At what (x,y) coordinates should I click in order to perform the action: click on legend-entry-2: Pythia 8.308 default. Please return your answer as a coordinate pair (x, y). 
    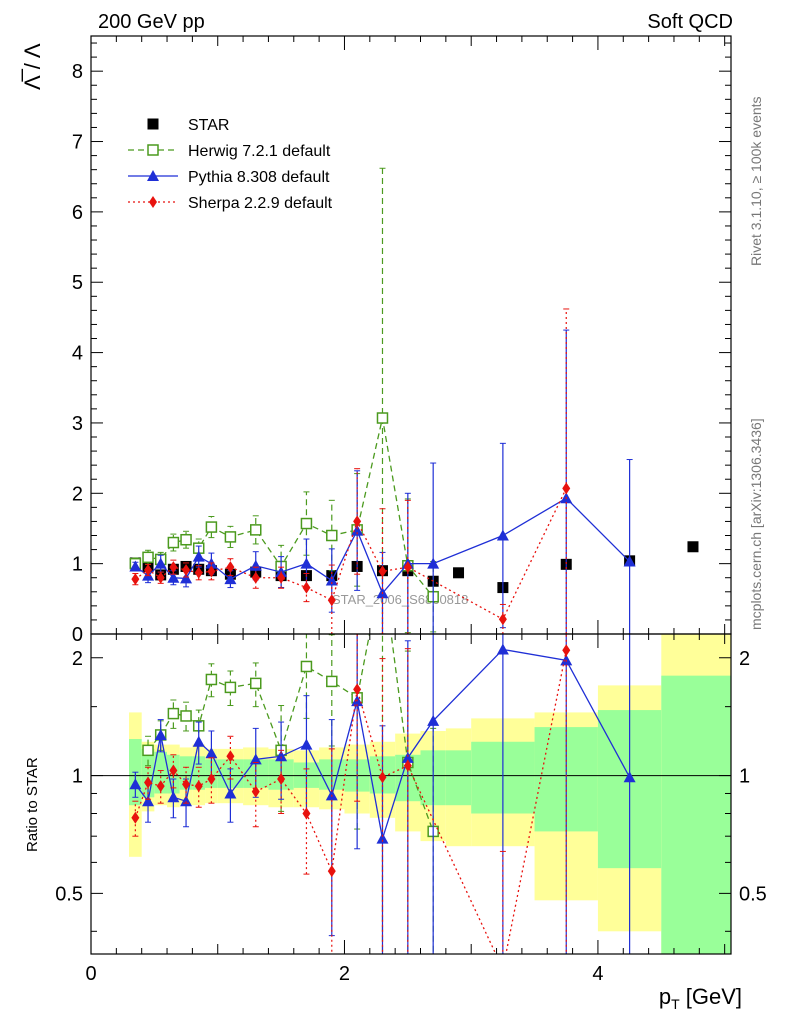
    Looking at the image, I should click on (229, 177).